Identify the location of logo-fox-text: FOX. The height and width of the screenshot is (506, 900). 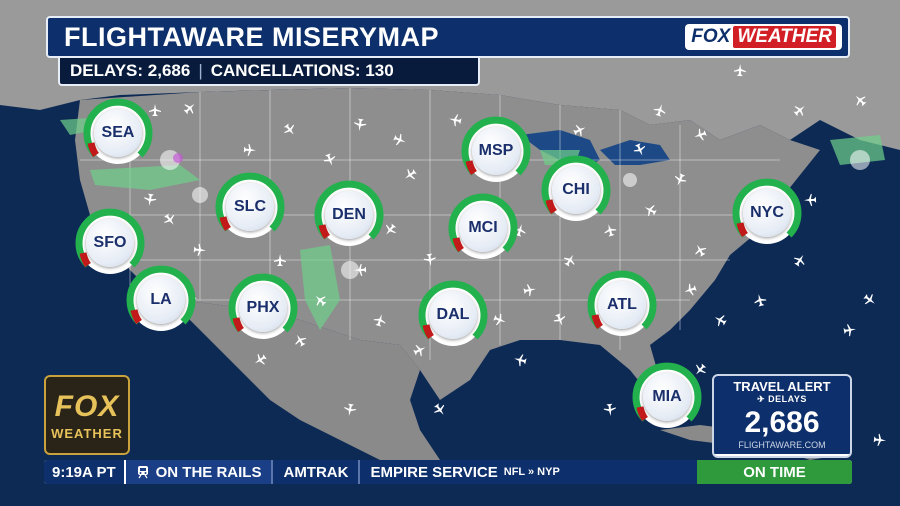
(711, 36).